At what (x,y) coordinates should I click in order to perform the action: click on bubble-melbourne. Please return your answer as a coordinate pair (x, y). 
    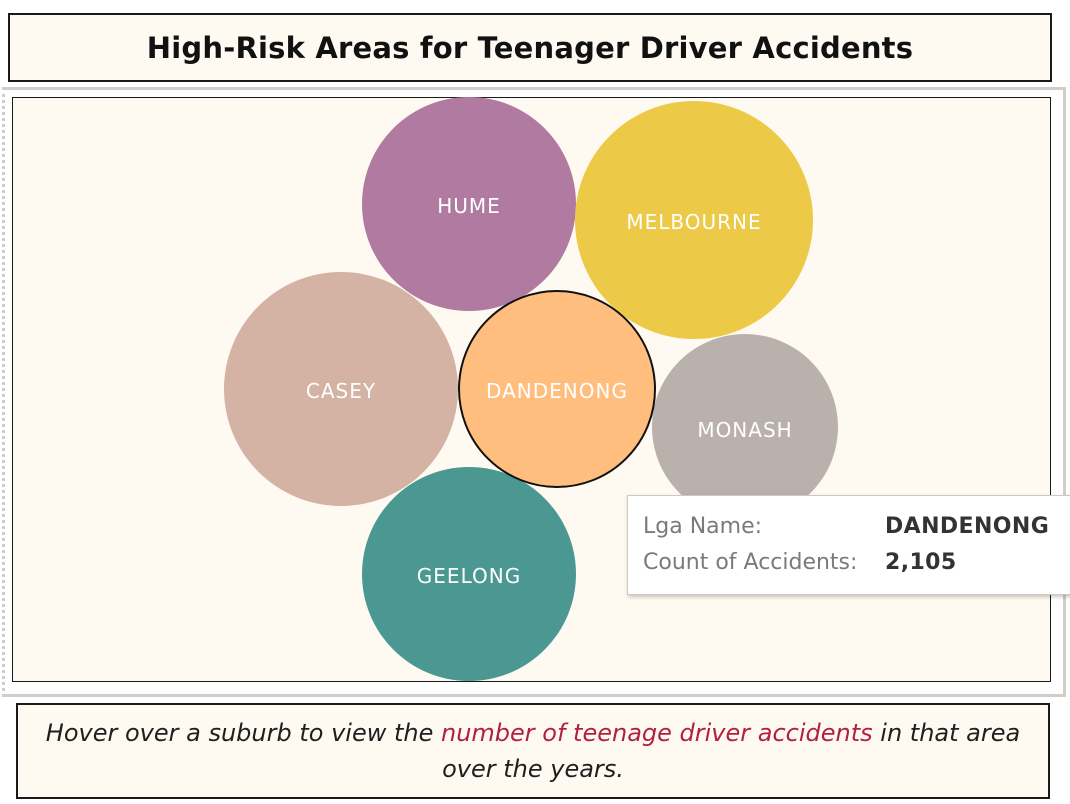
    Looking at the image, I should click on (694, 220).